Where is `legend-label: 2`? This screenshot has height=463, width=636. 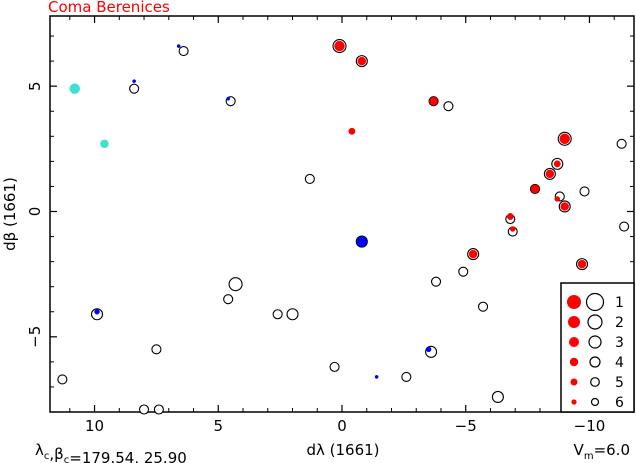 legend-label: 2 is located at coordinates (619, 323).